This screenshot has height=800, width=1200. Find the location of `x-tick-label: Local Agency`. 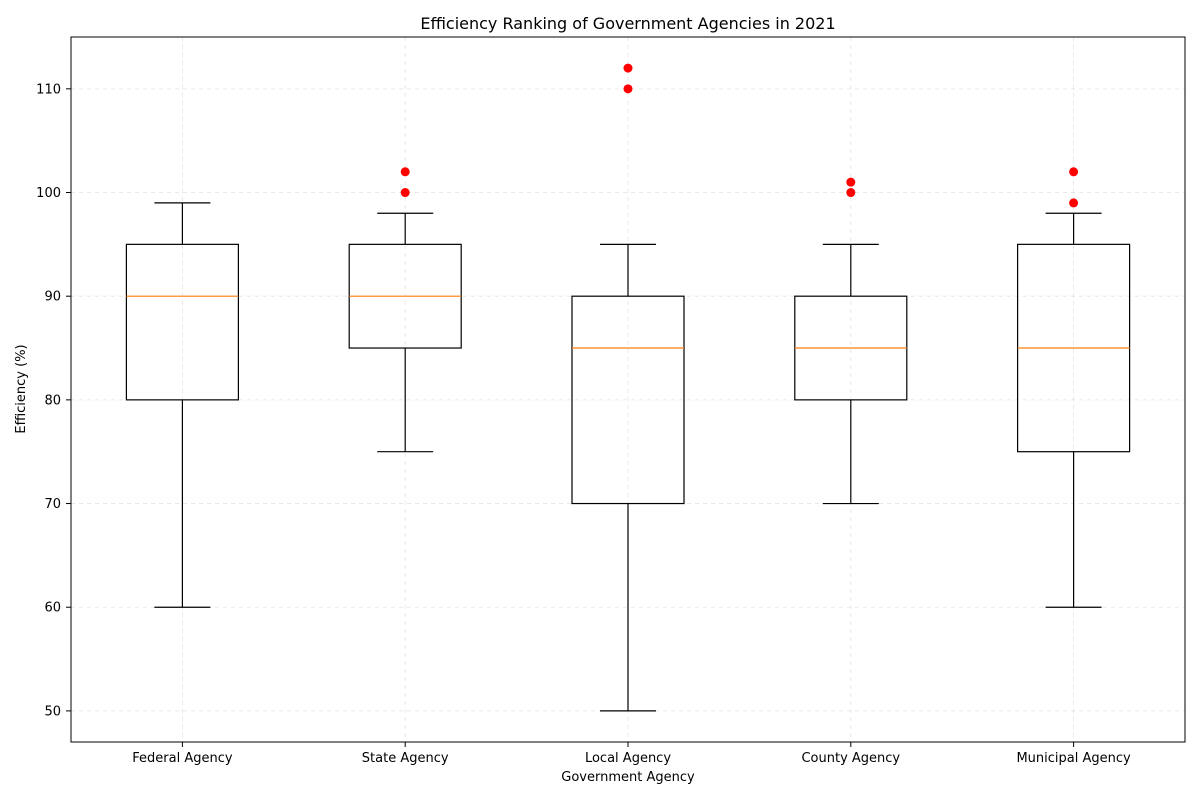

x-tick-label: Local Agency is located at coordinates (628, 758).